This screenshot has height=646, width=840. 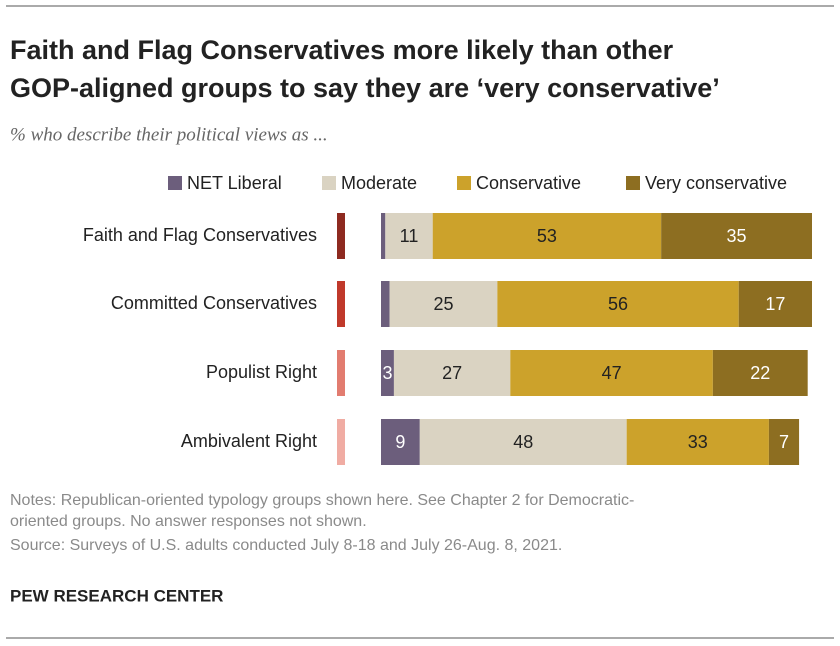 I want to click on value-label: 48, so click(x=523, y=442).